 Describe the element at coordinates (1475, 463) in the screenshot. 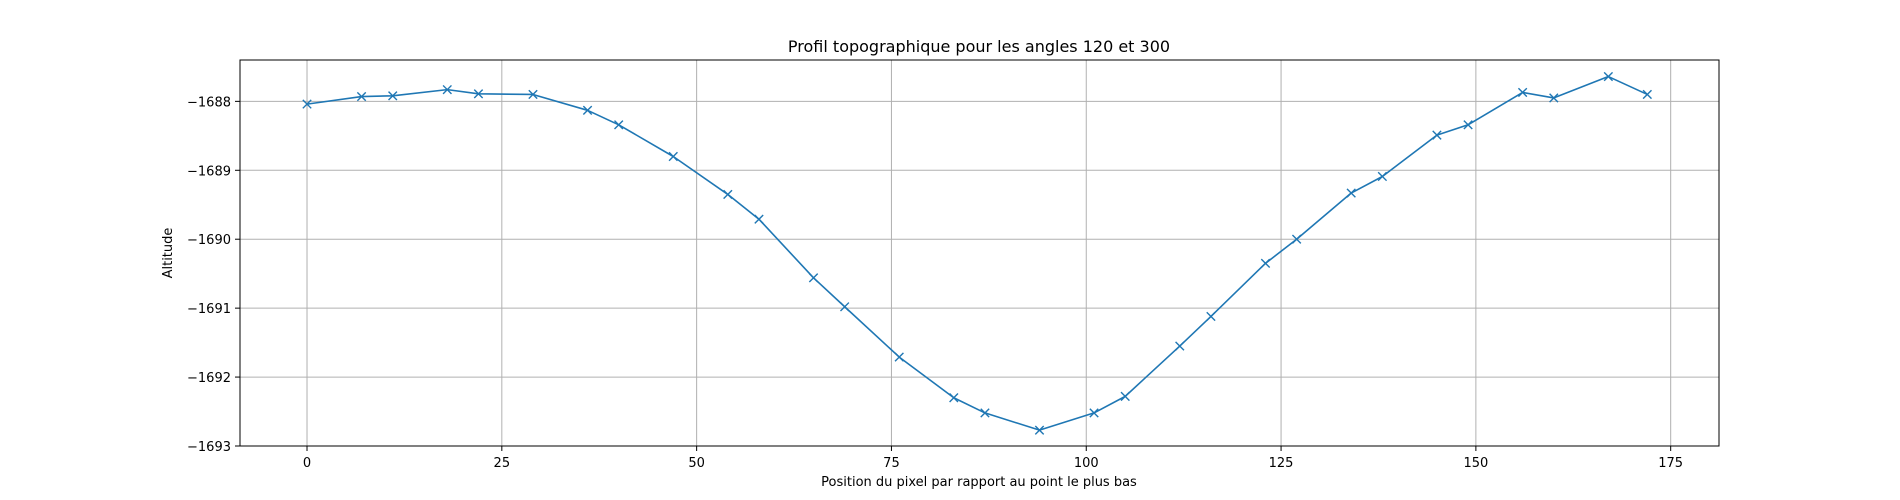

I see `x-tick-label: 150` at that location.